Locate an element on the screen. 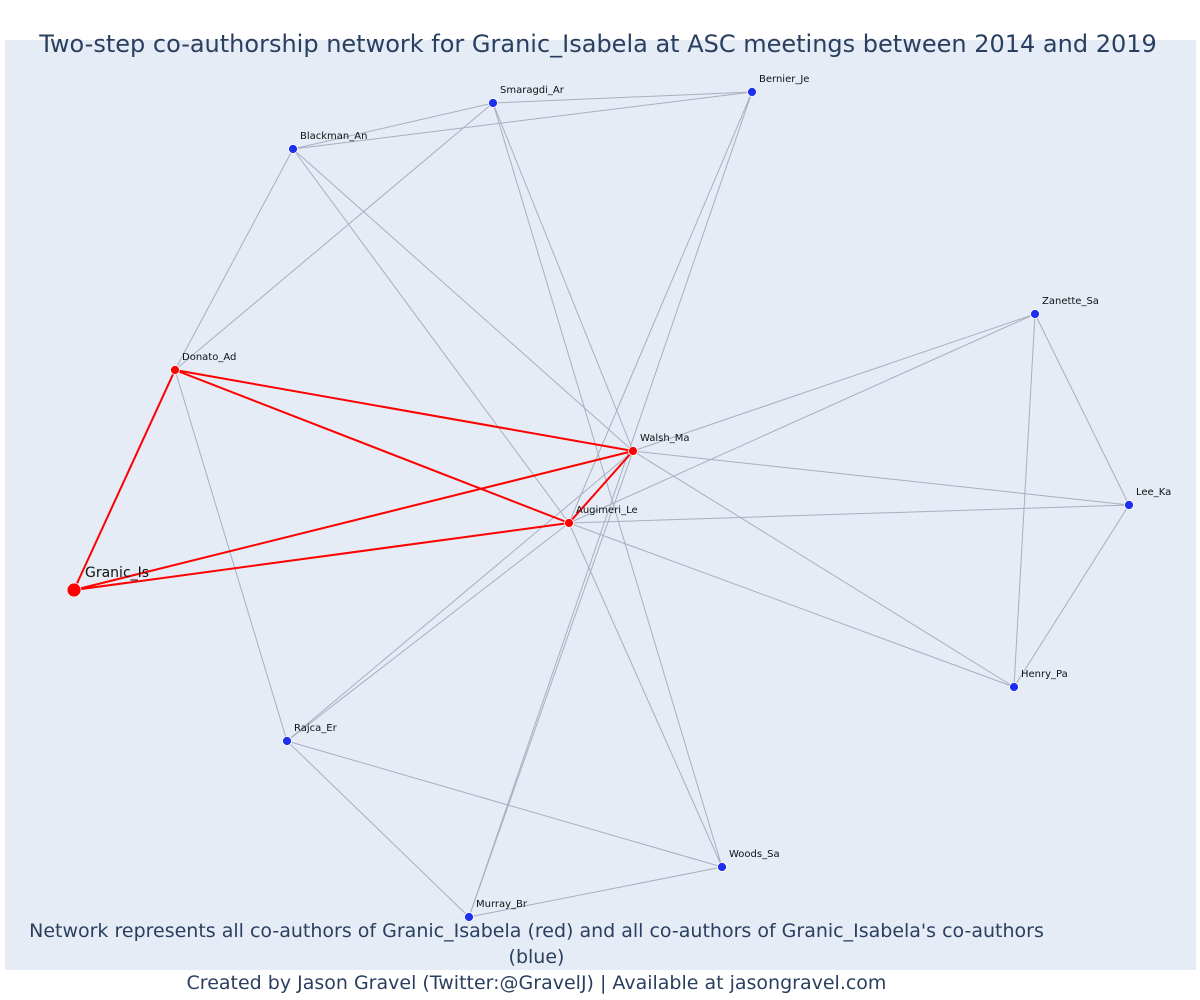 This screenshot has width=1200, height=1000. edge-Blackman_An-Walsh_Ma is located at coordinates (463, 300).